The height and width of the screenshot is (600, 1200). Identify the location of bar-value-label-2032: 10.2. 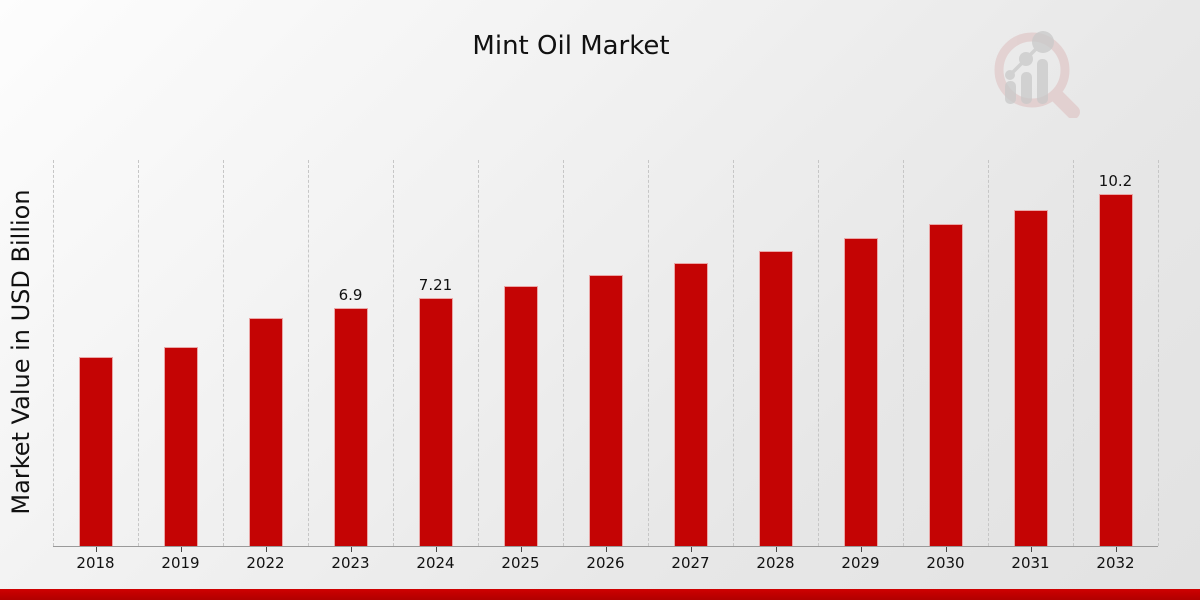
(1115, 181).